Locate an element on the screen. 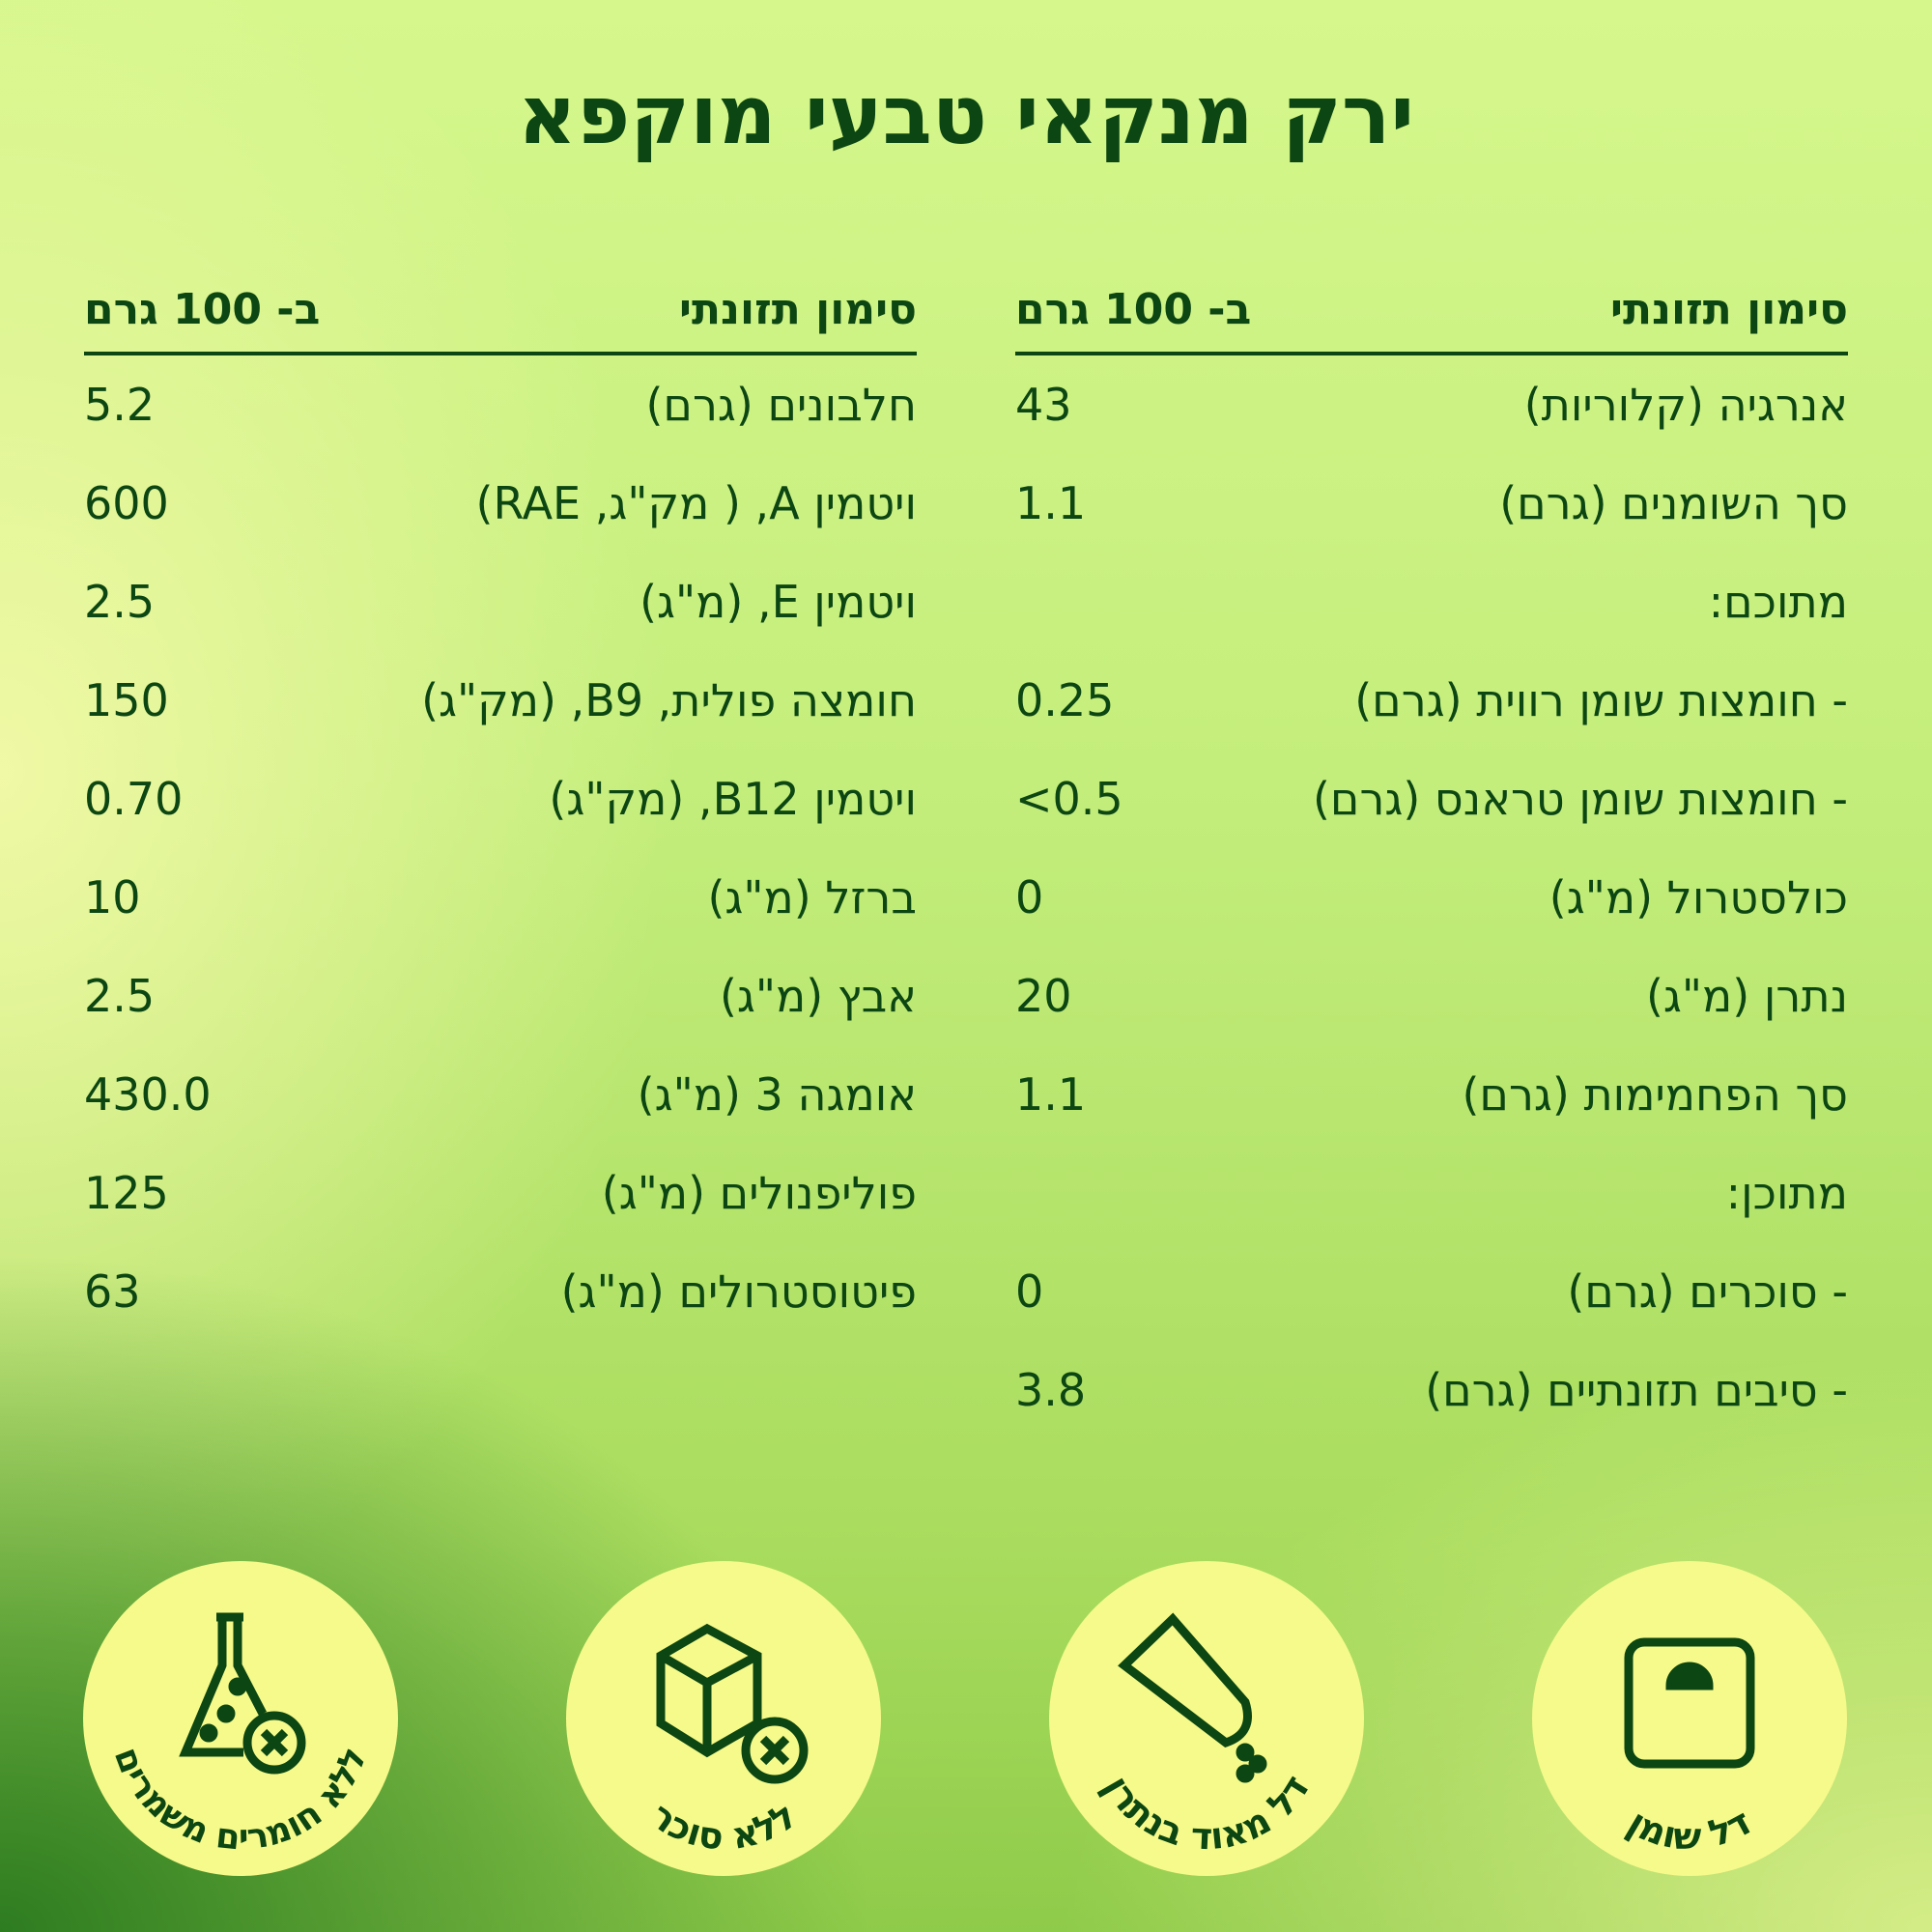 The height and width of the screenshot is (1932, 1932). nutrient-label: סך השומנים (גרם) is located at coordinates (1673, 503).